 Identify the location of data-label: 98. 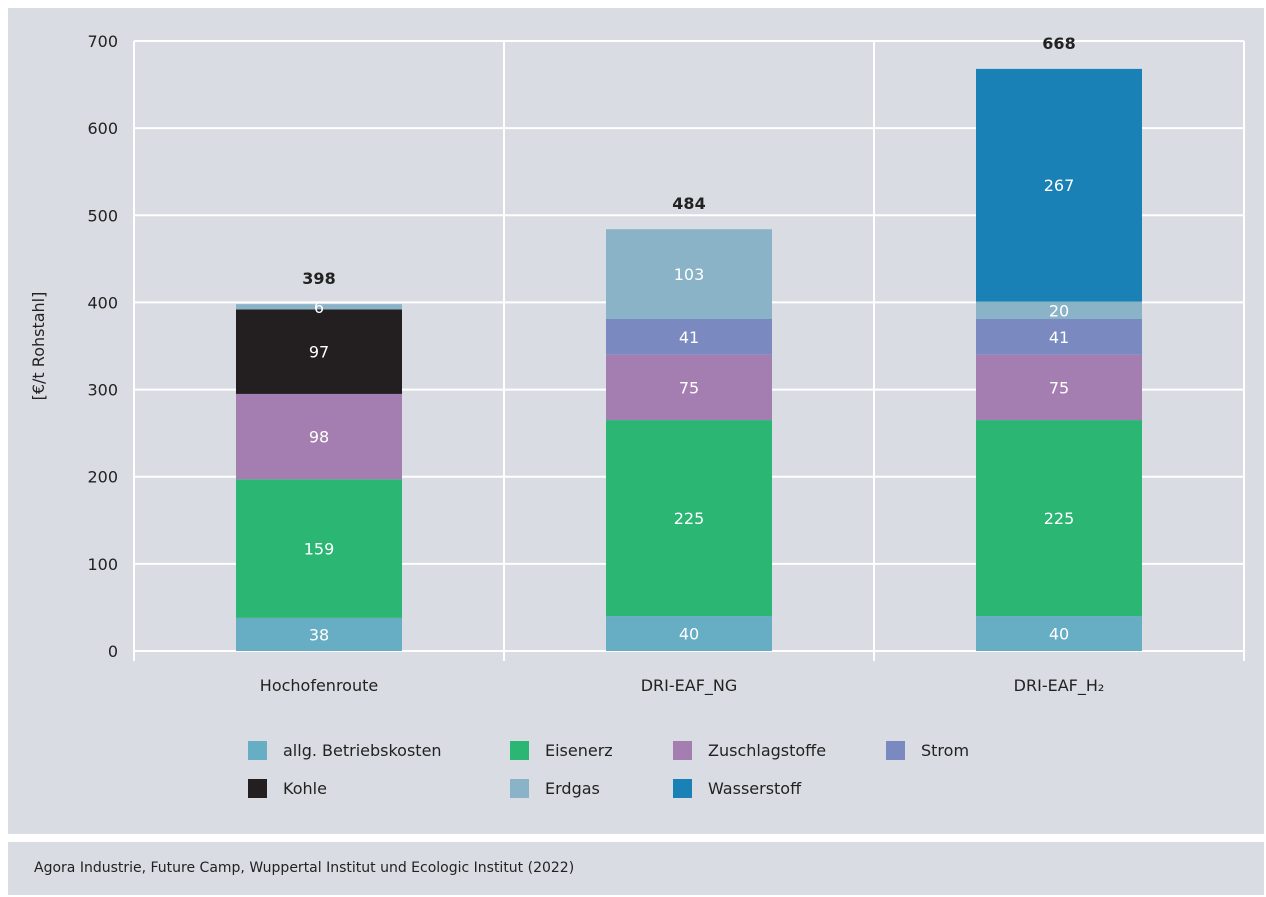
(319, 437).